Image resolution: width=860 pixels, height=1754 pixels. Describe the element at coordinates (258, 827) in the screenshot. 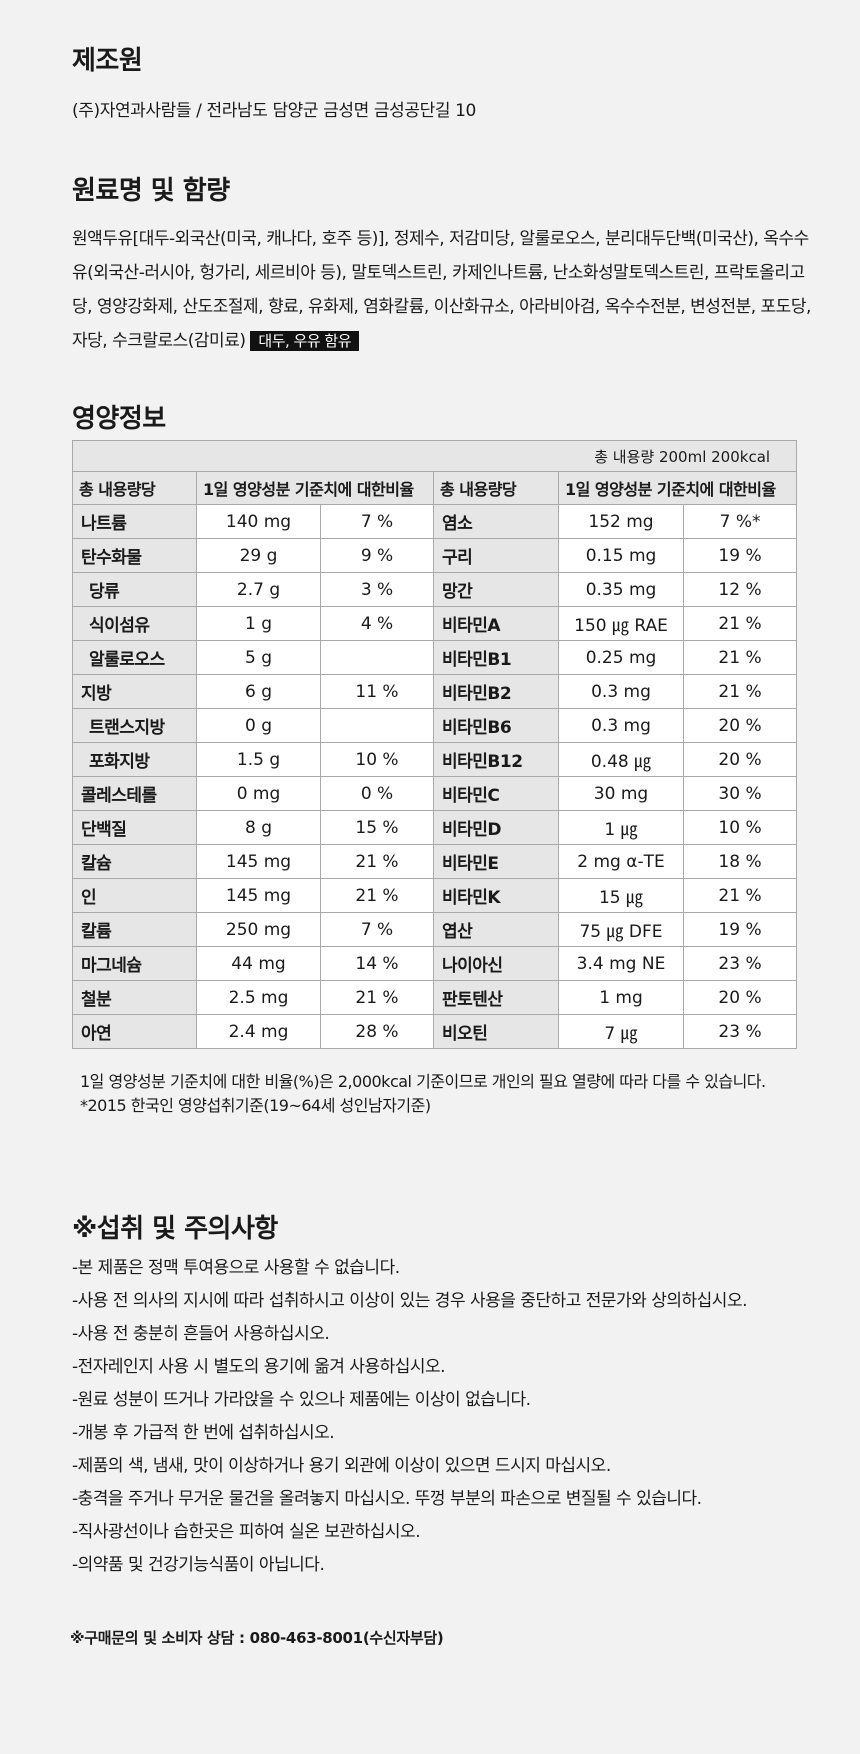

I see `nutrient-amount: 8 g` at that location.